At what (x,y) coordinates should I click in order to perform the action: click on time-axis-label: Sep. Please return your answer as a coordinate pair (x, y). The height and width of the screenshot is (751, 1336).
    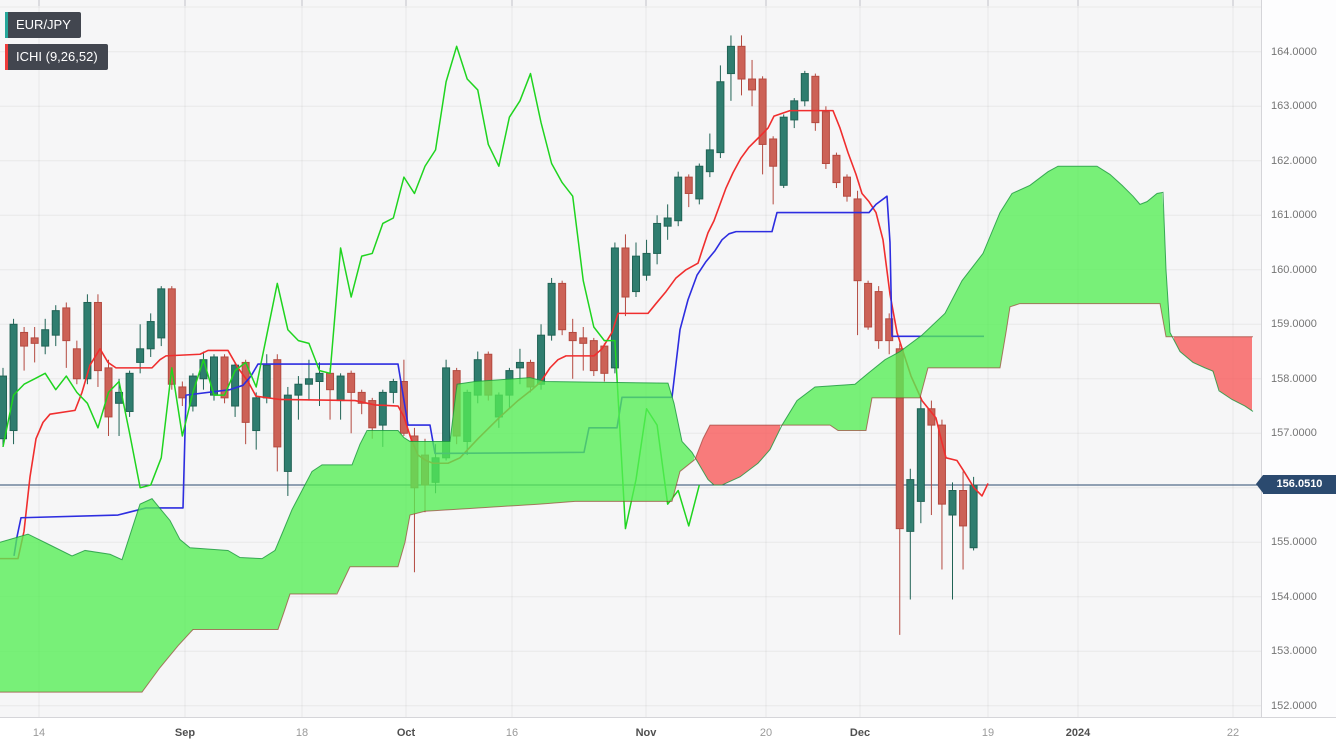
    Looking at the image, I should click on (185, 733).